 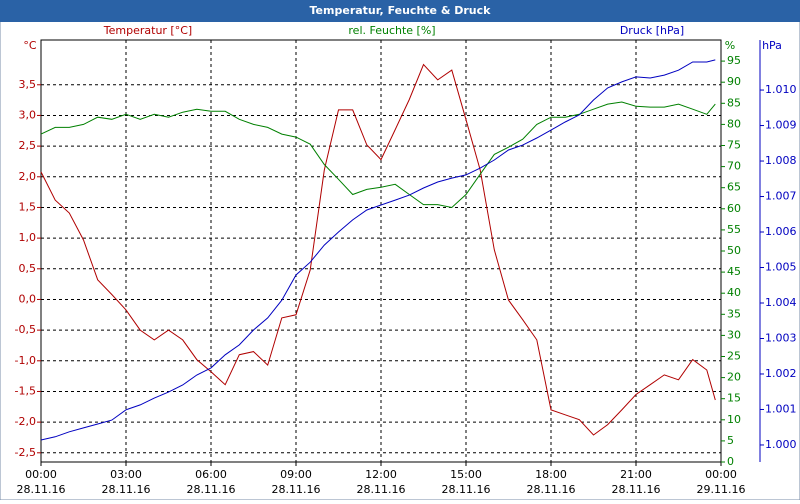 What do you see at coordinates (25, 452) in the screenshot?
I see `y-tick-label: -2,5` at bounding box center [25, 452].